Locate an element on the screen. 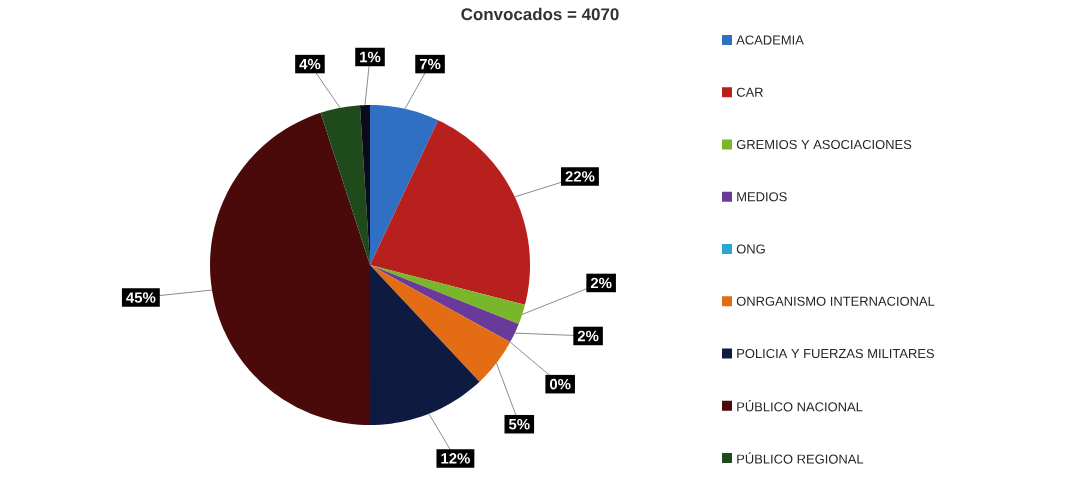 Image resolution: width=1074 pixels, height=502 pixels. data-label: 5% is located at coordinates (519, 424).